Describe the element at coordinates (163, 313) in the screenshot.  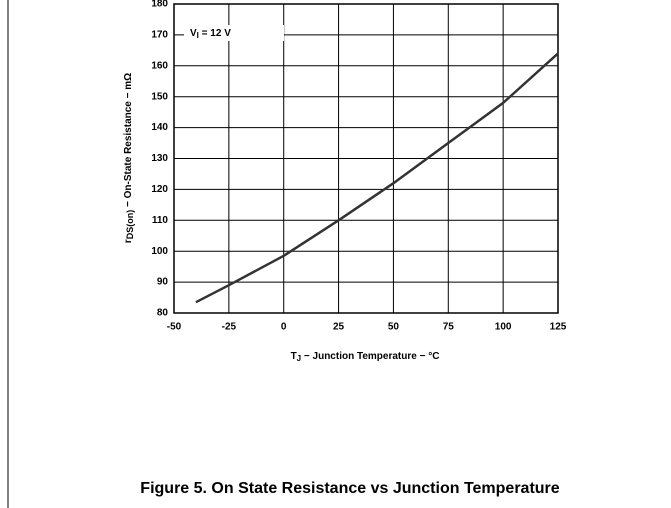
I see `y-tick-label: 80` at that location.